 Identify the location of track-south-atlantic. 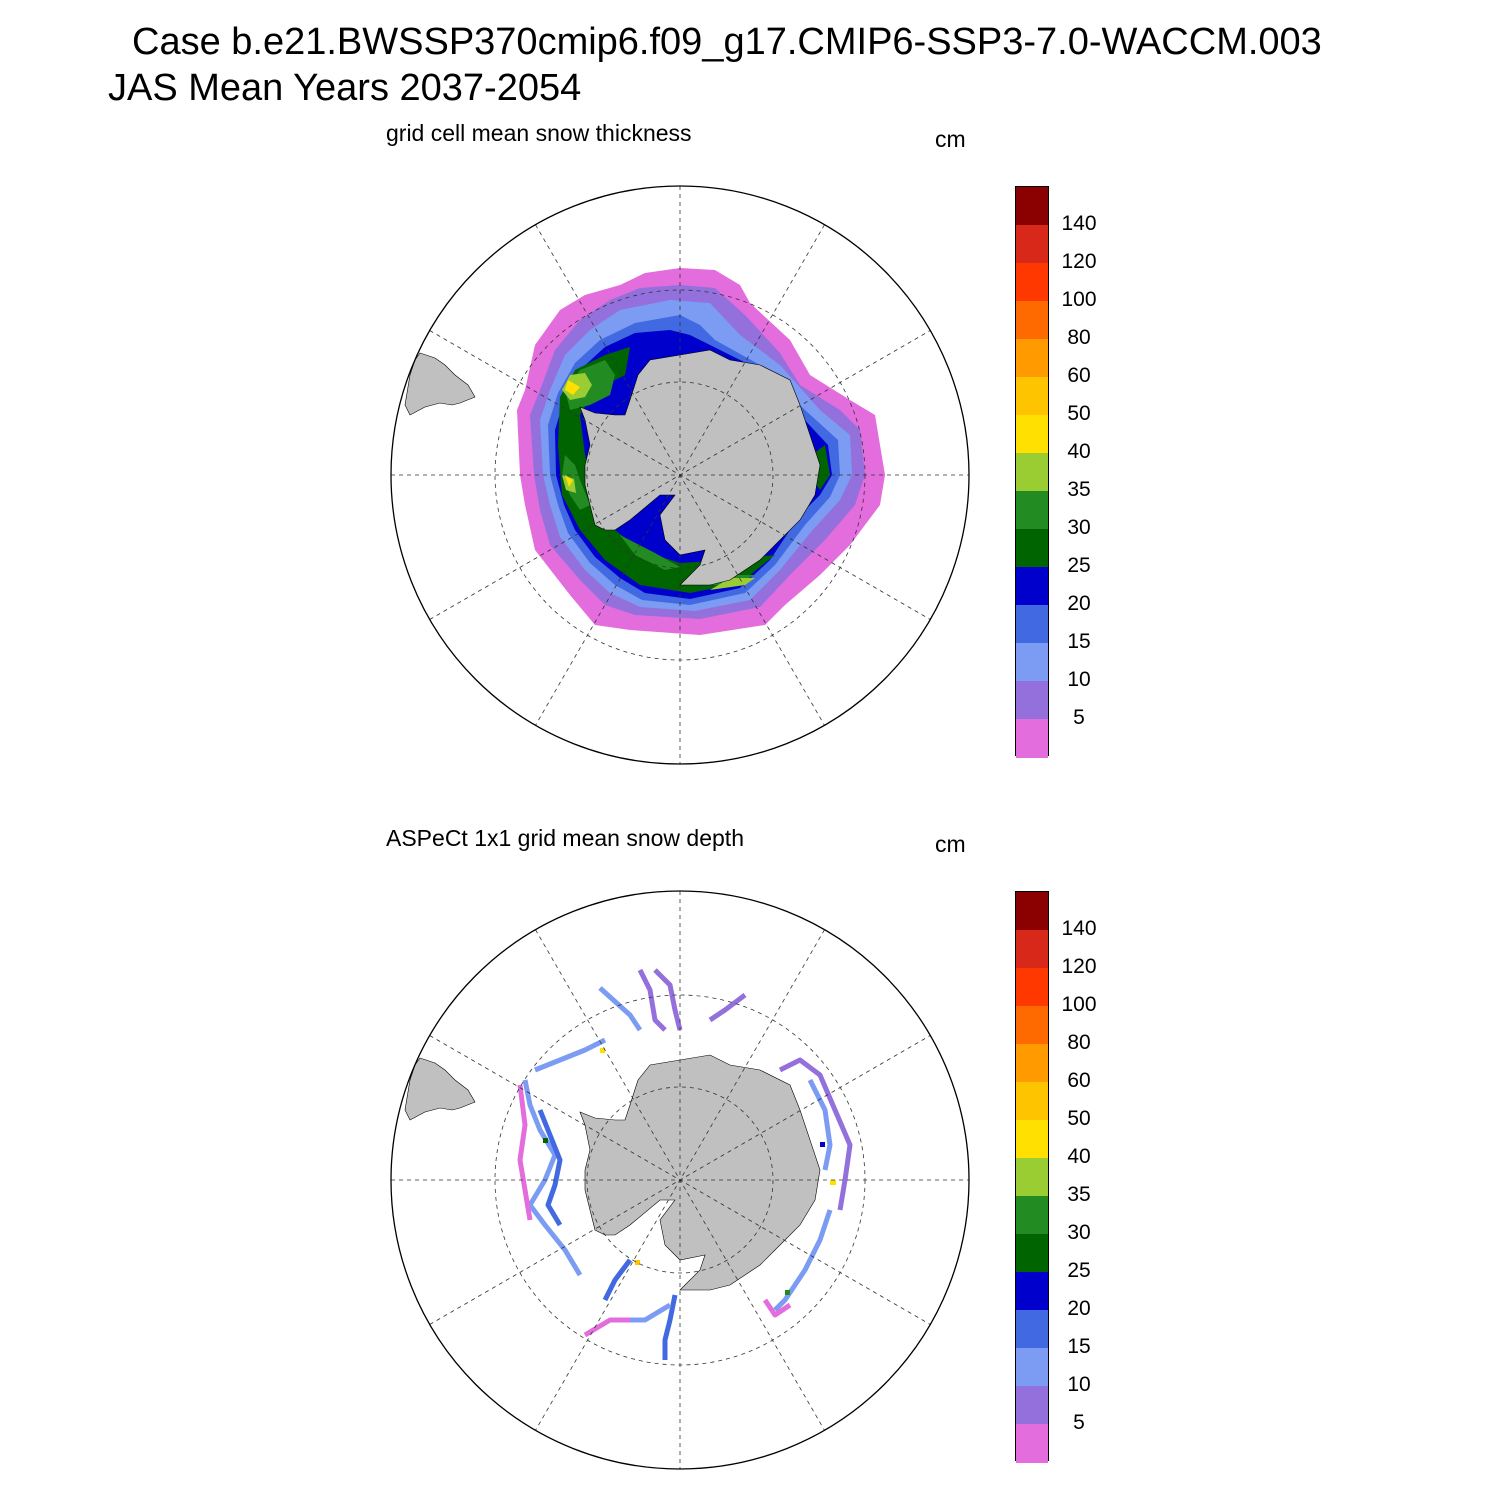
(620, 1009).